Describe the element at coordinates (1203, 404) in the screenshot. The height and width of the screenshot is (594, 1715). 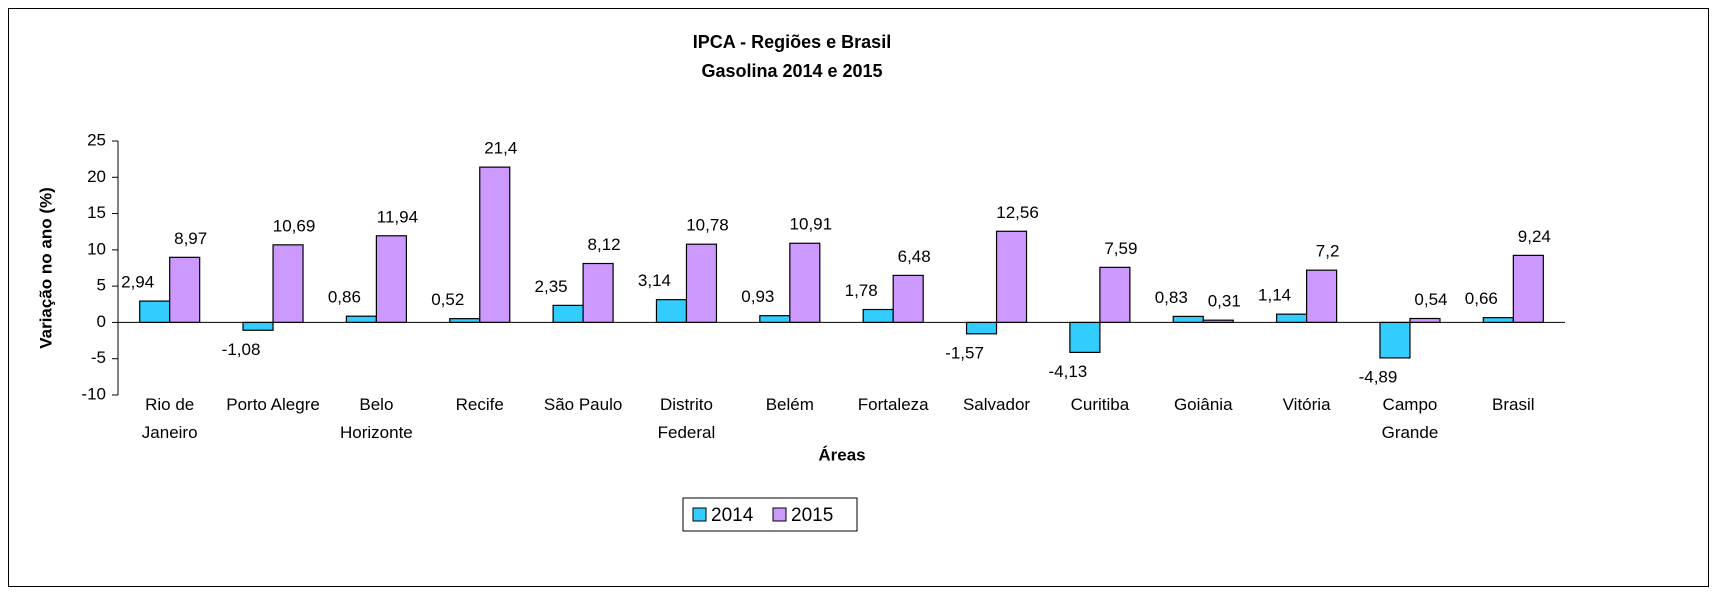
I see `x-tick-label: Goiânia` at that location.